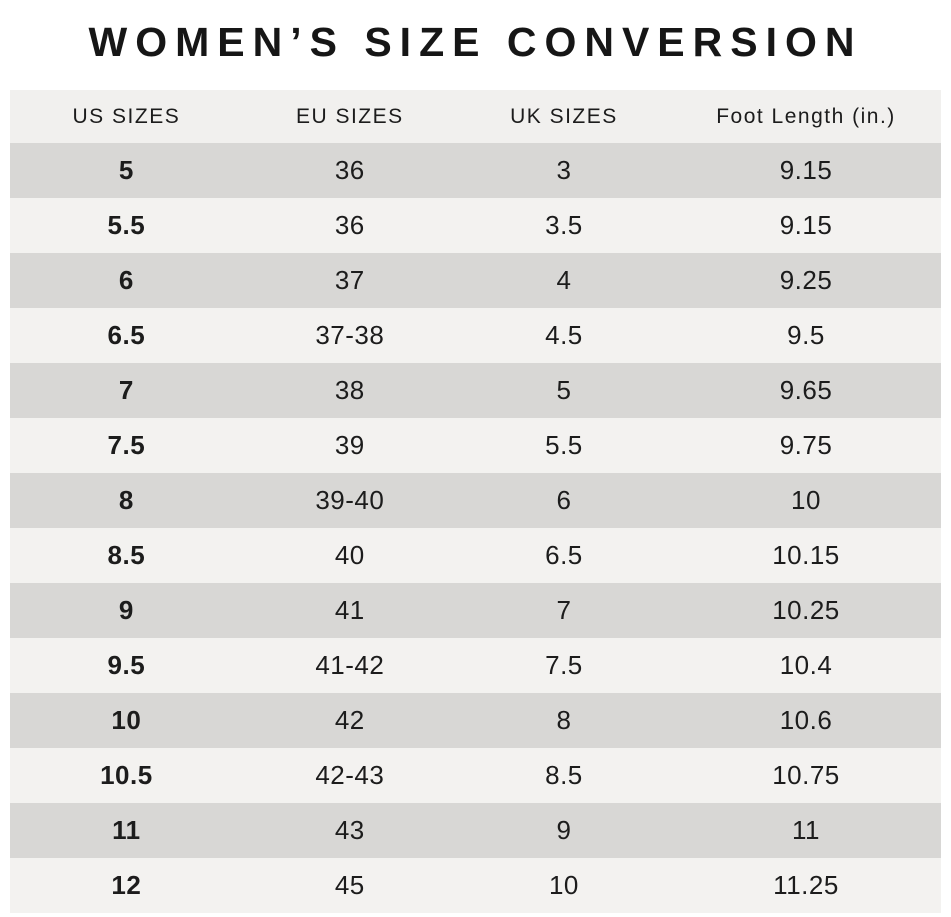 The image size is (951, 917). I want to click on foot-length-cell: 11, so click(806, 830).